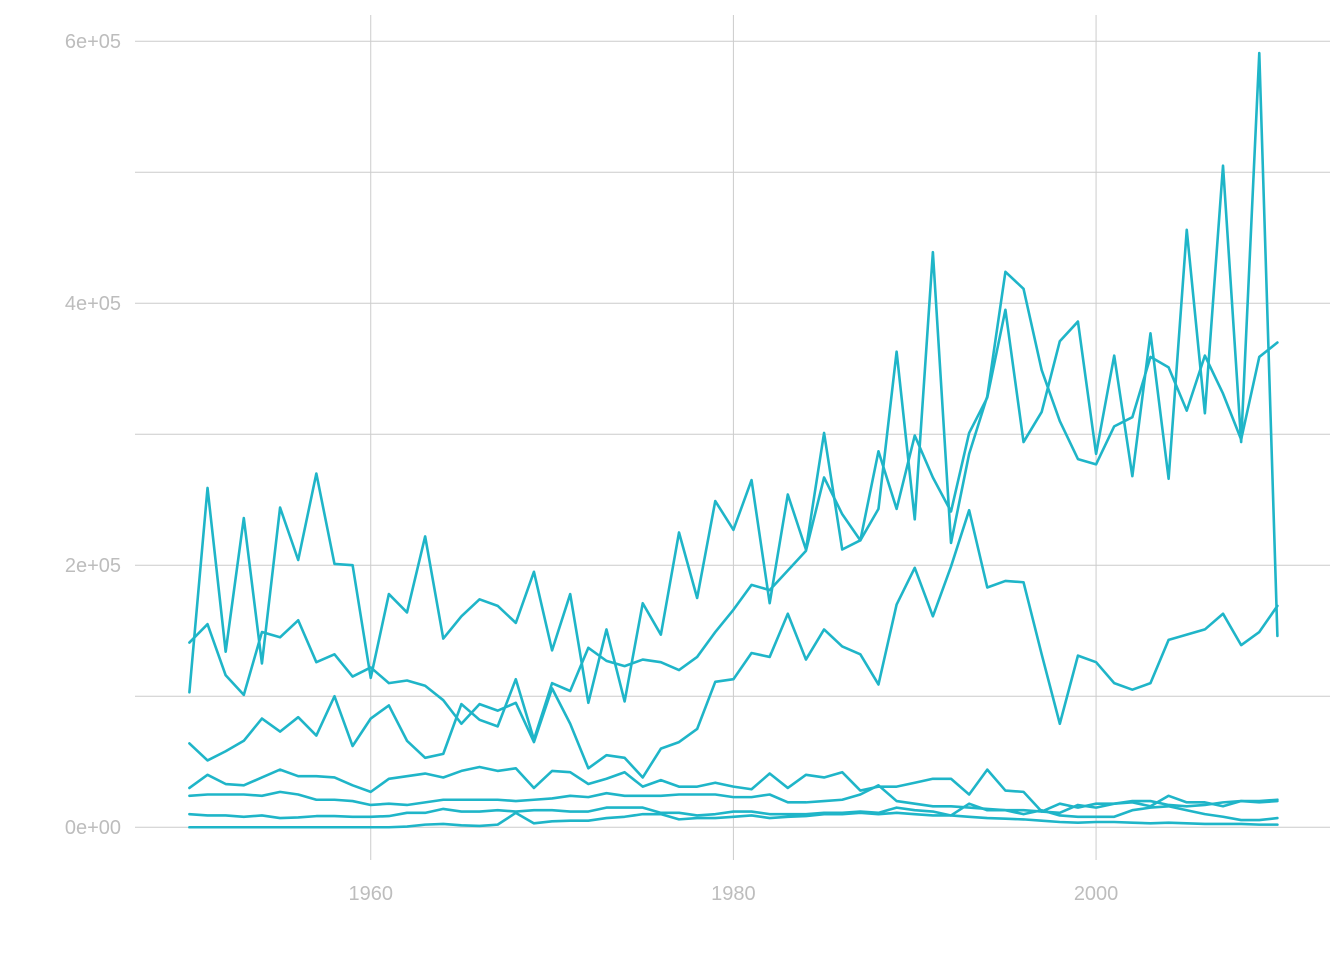 This screenshot has width=1344, height=960. Describe the element at coordinates (93, 42) in the screenshot. I see `y-tick-label: 6e+05` at that location.